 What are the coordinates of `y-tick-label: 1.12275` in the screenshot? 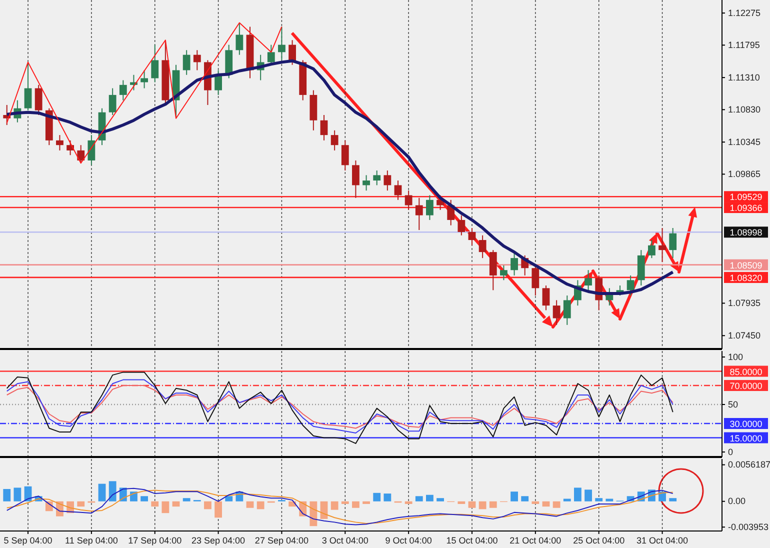 It's located at (744, 13).